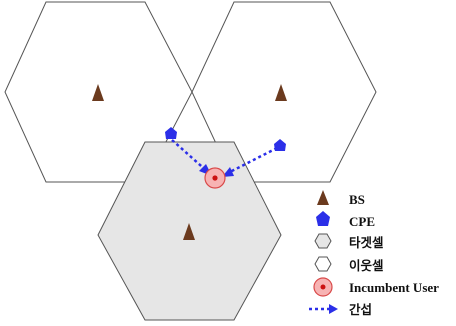 The image size is (456, 326). What do you see at coordinates (281, 92) in the screenshot?
I see `bs-right-icon` at bounding box center [281, 92].